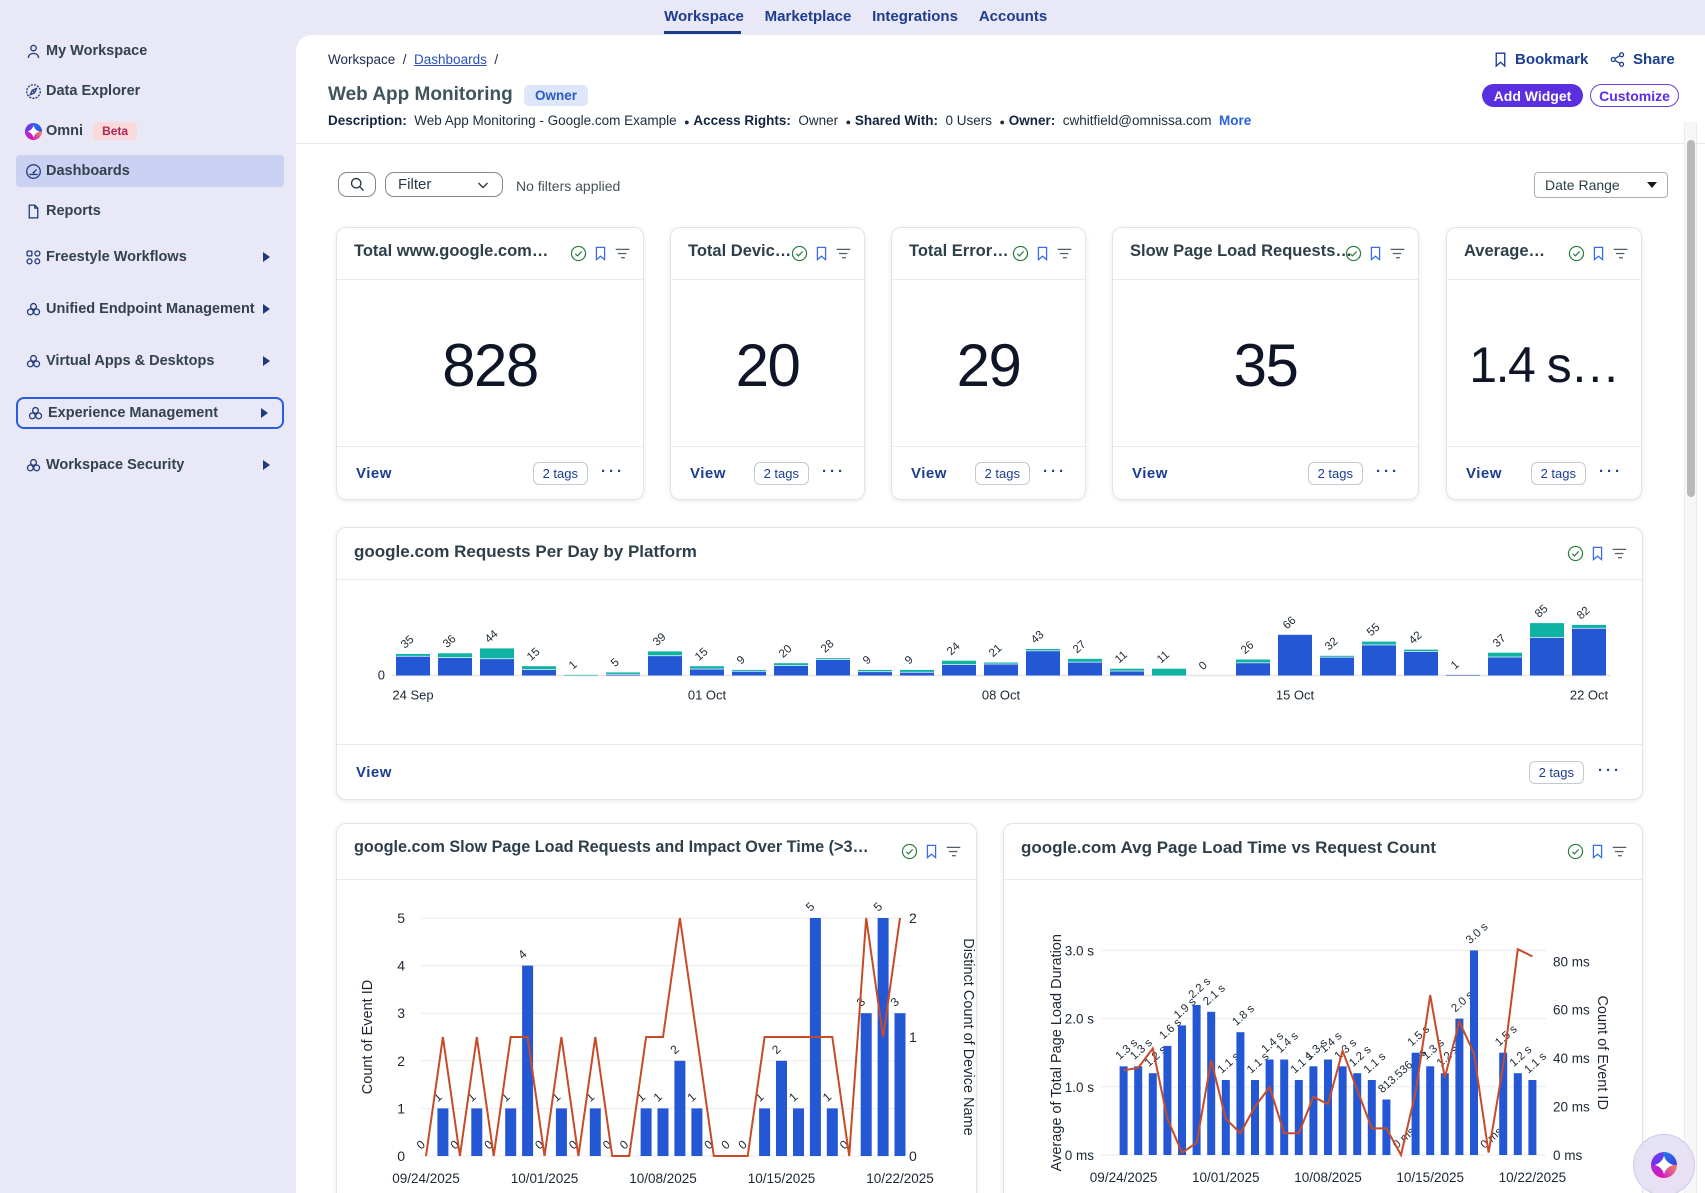 Image resolution: width=1705 pixels, height=1193 pixels. What do you see at coordinates (1571, 1107) in the screenshot?
I see `svg-text: 20 ms` at bounding box center [1571, 1107].